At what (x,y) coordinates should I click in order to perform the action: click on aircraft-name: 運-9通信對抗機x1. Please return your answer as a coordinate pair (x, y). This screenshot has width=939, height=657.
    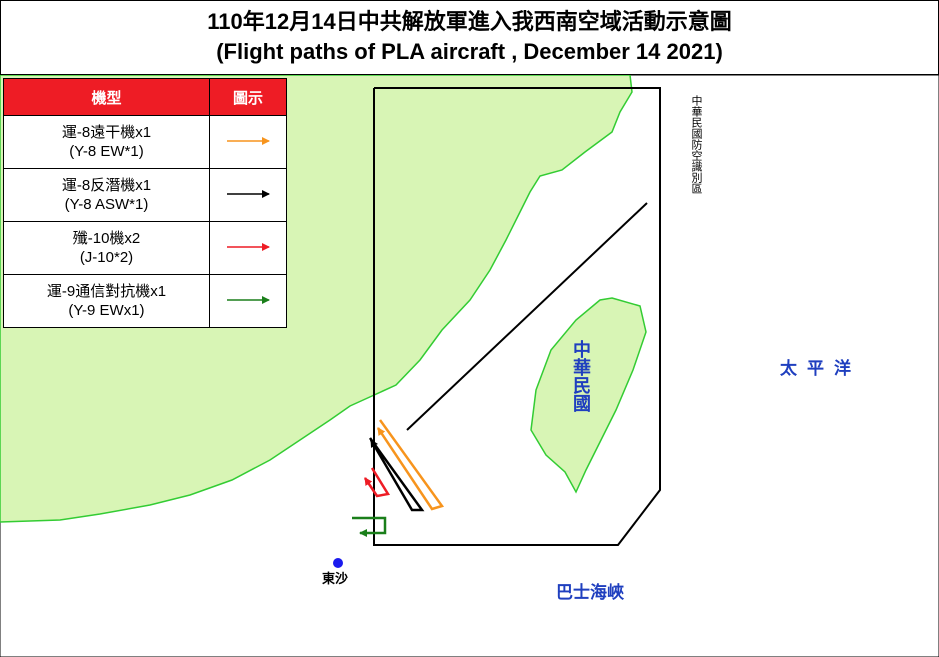
    Looking at the image, I should click on (106, 291).